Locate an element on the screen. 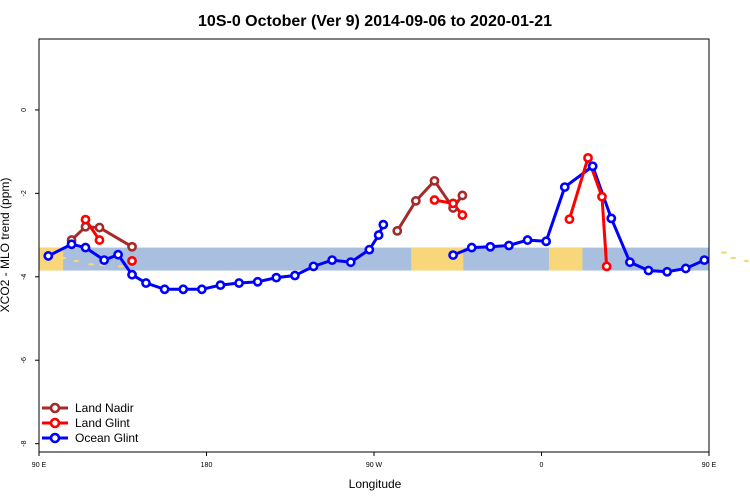 Image resolution: width=750 pixels, height=500 pixels. x-axis: 90 E 180 90 W 0 90 E is located at coordinates (374, 460).